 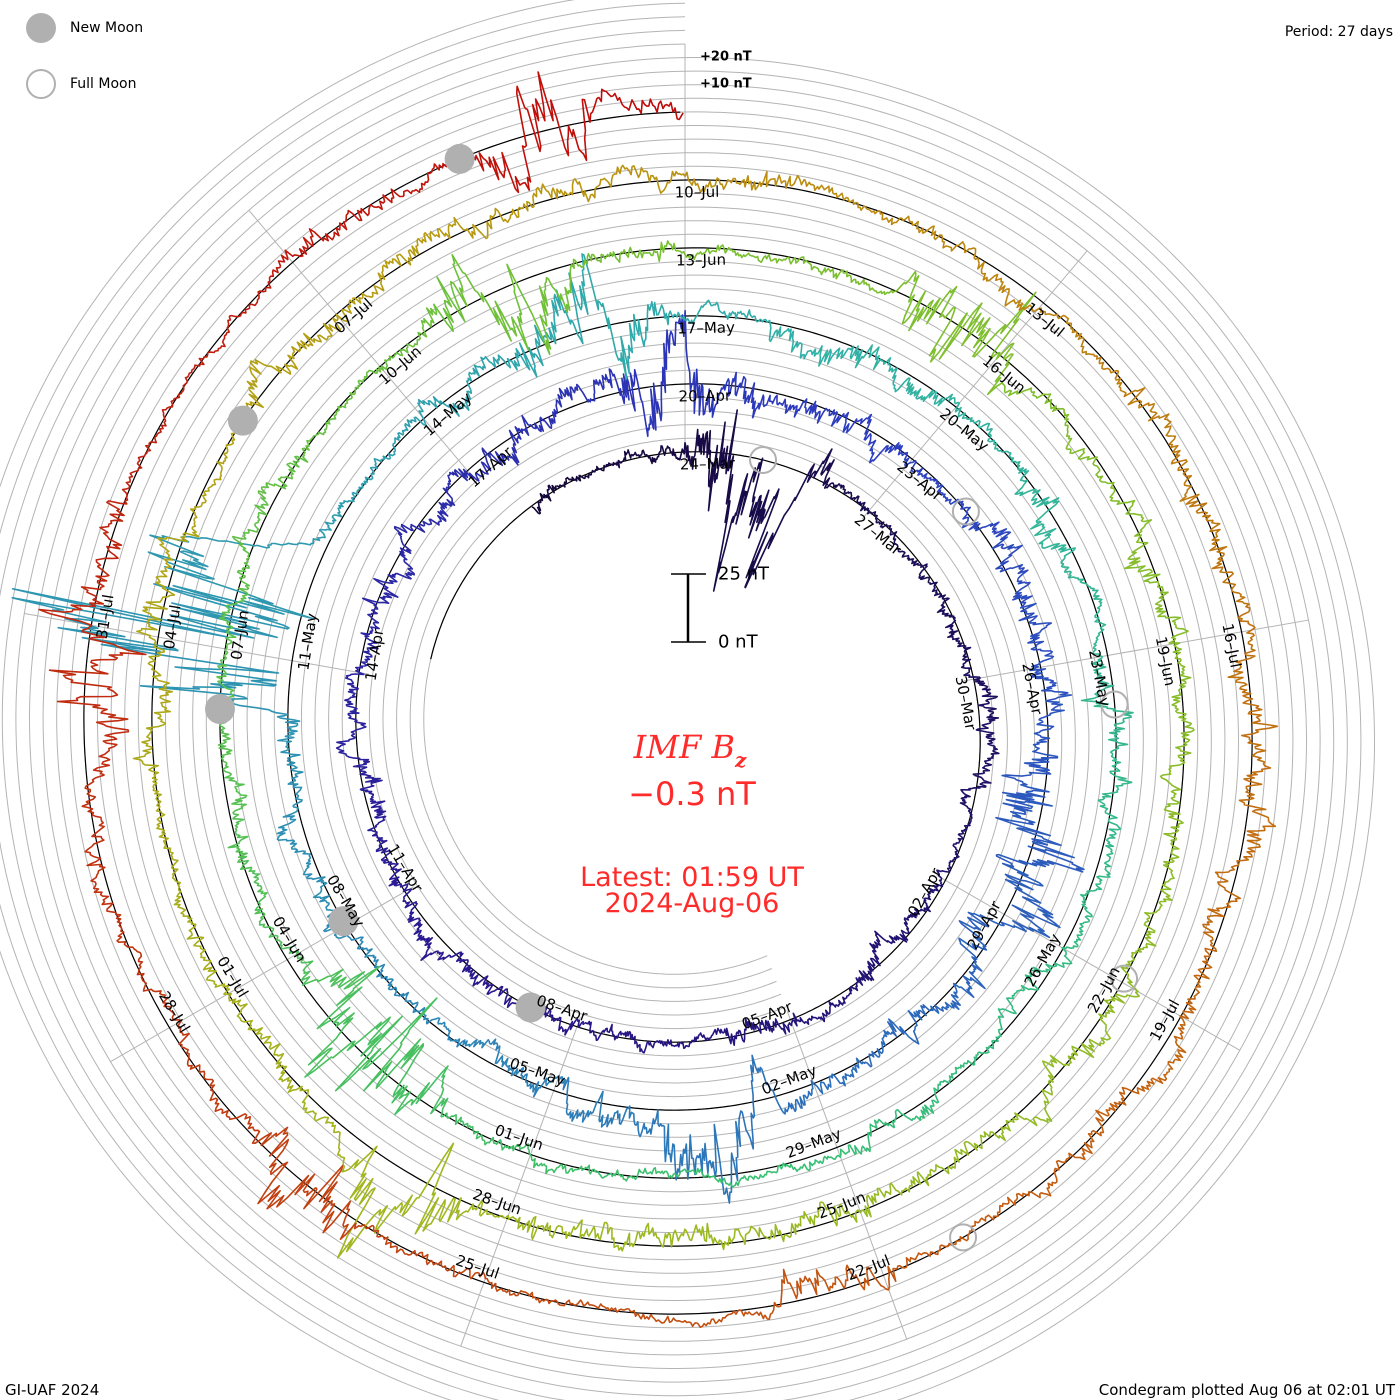 I want to click on scale-bar-bottom-label: 0 nT, so click(x=738, y=642).